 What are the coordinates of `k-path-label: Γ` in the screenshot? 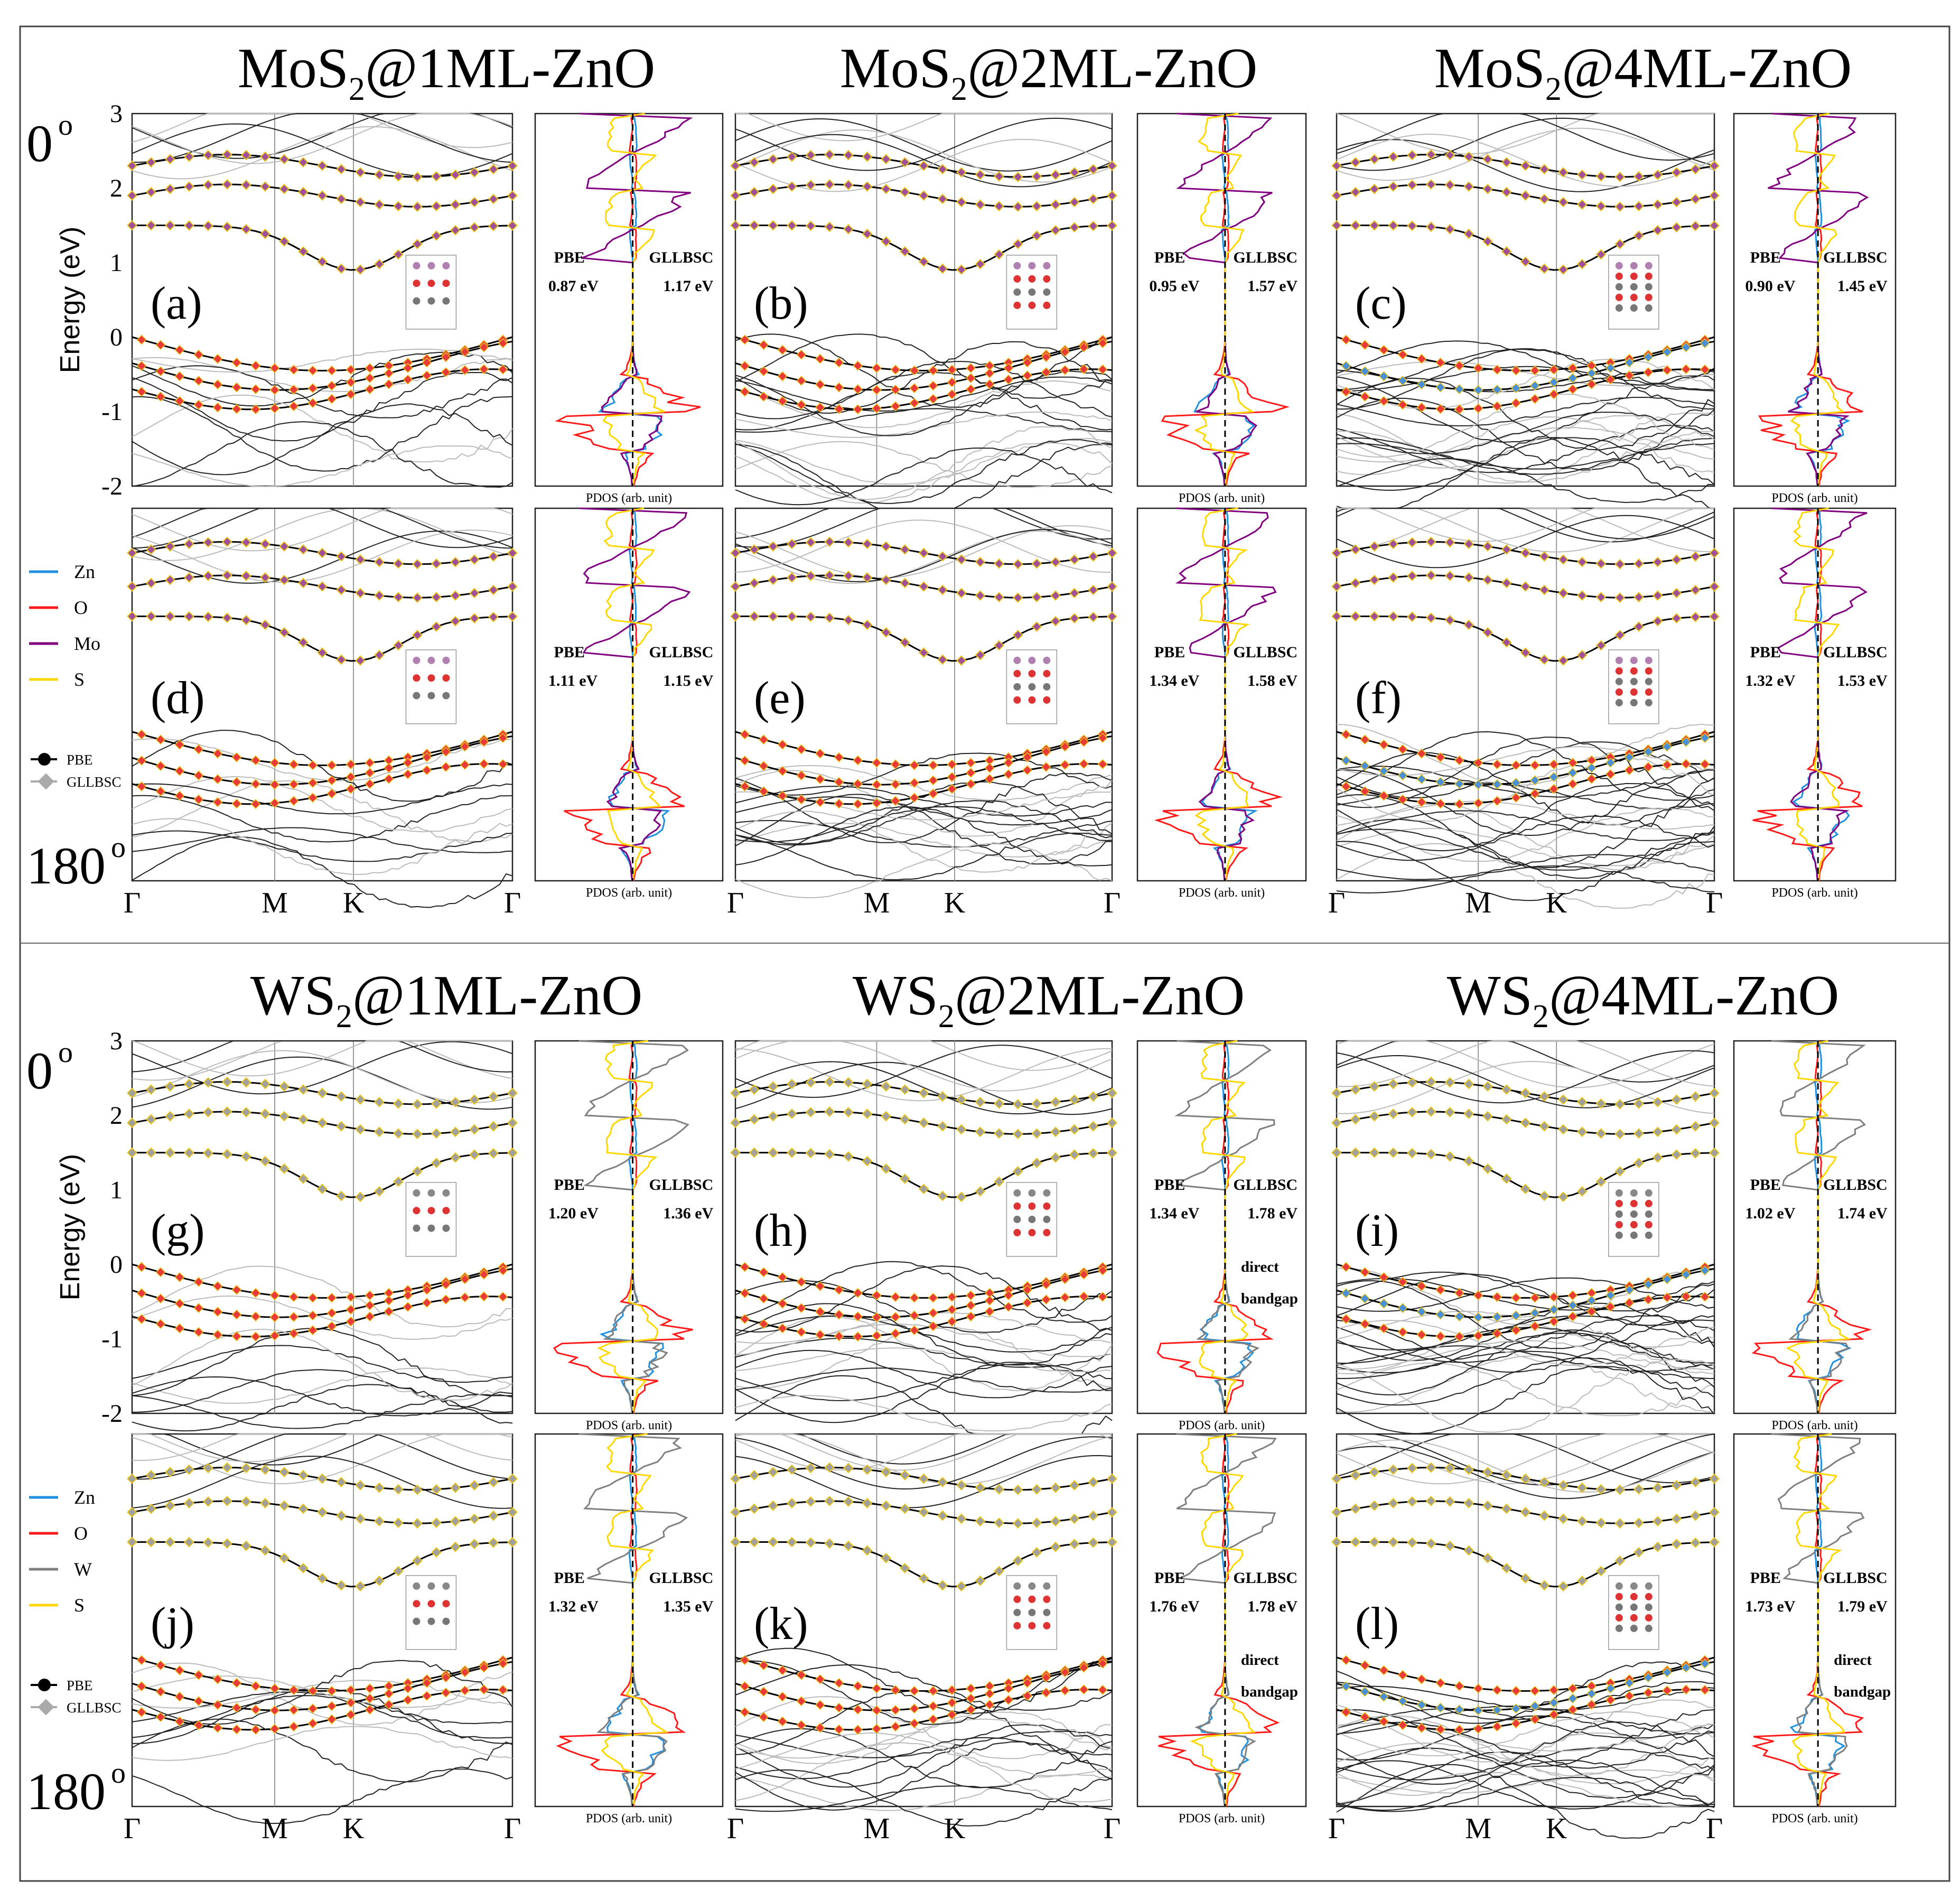 It's located at (1112, 903).